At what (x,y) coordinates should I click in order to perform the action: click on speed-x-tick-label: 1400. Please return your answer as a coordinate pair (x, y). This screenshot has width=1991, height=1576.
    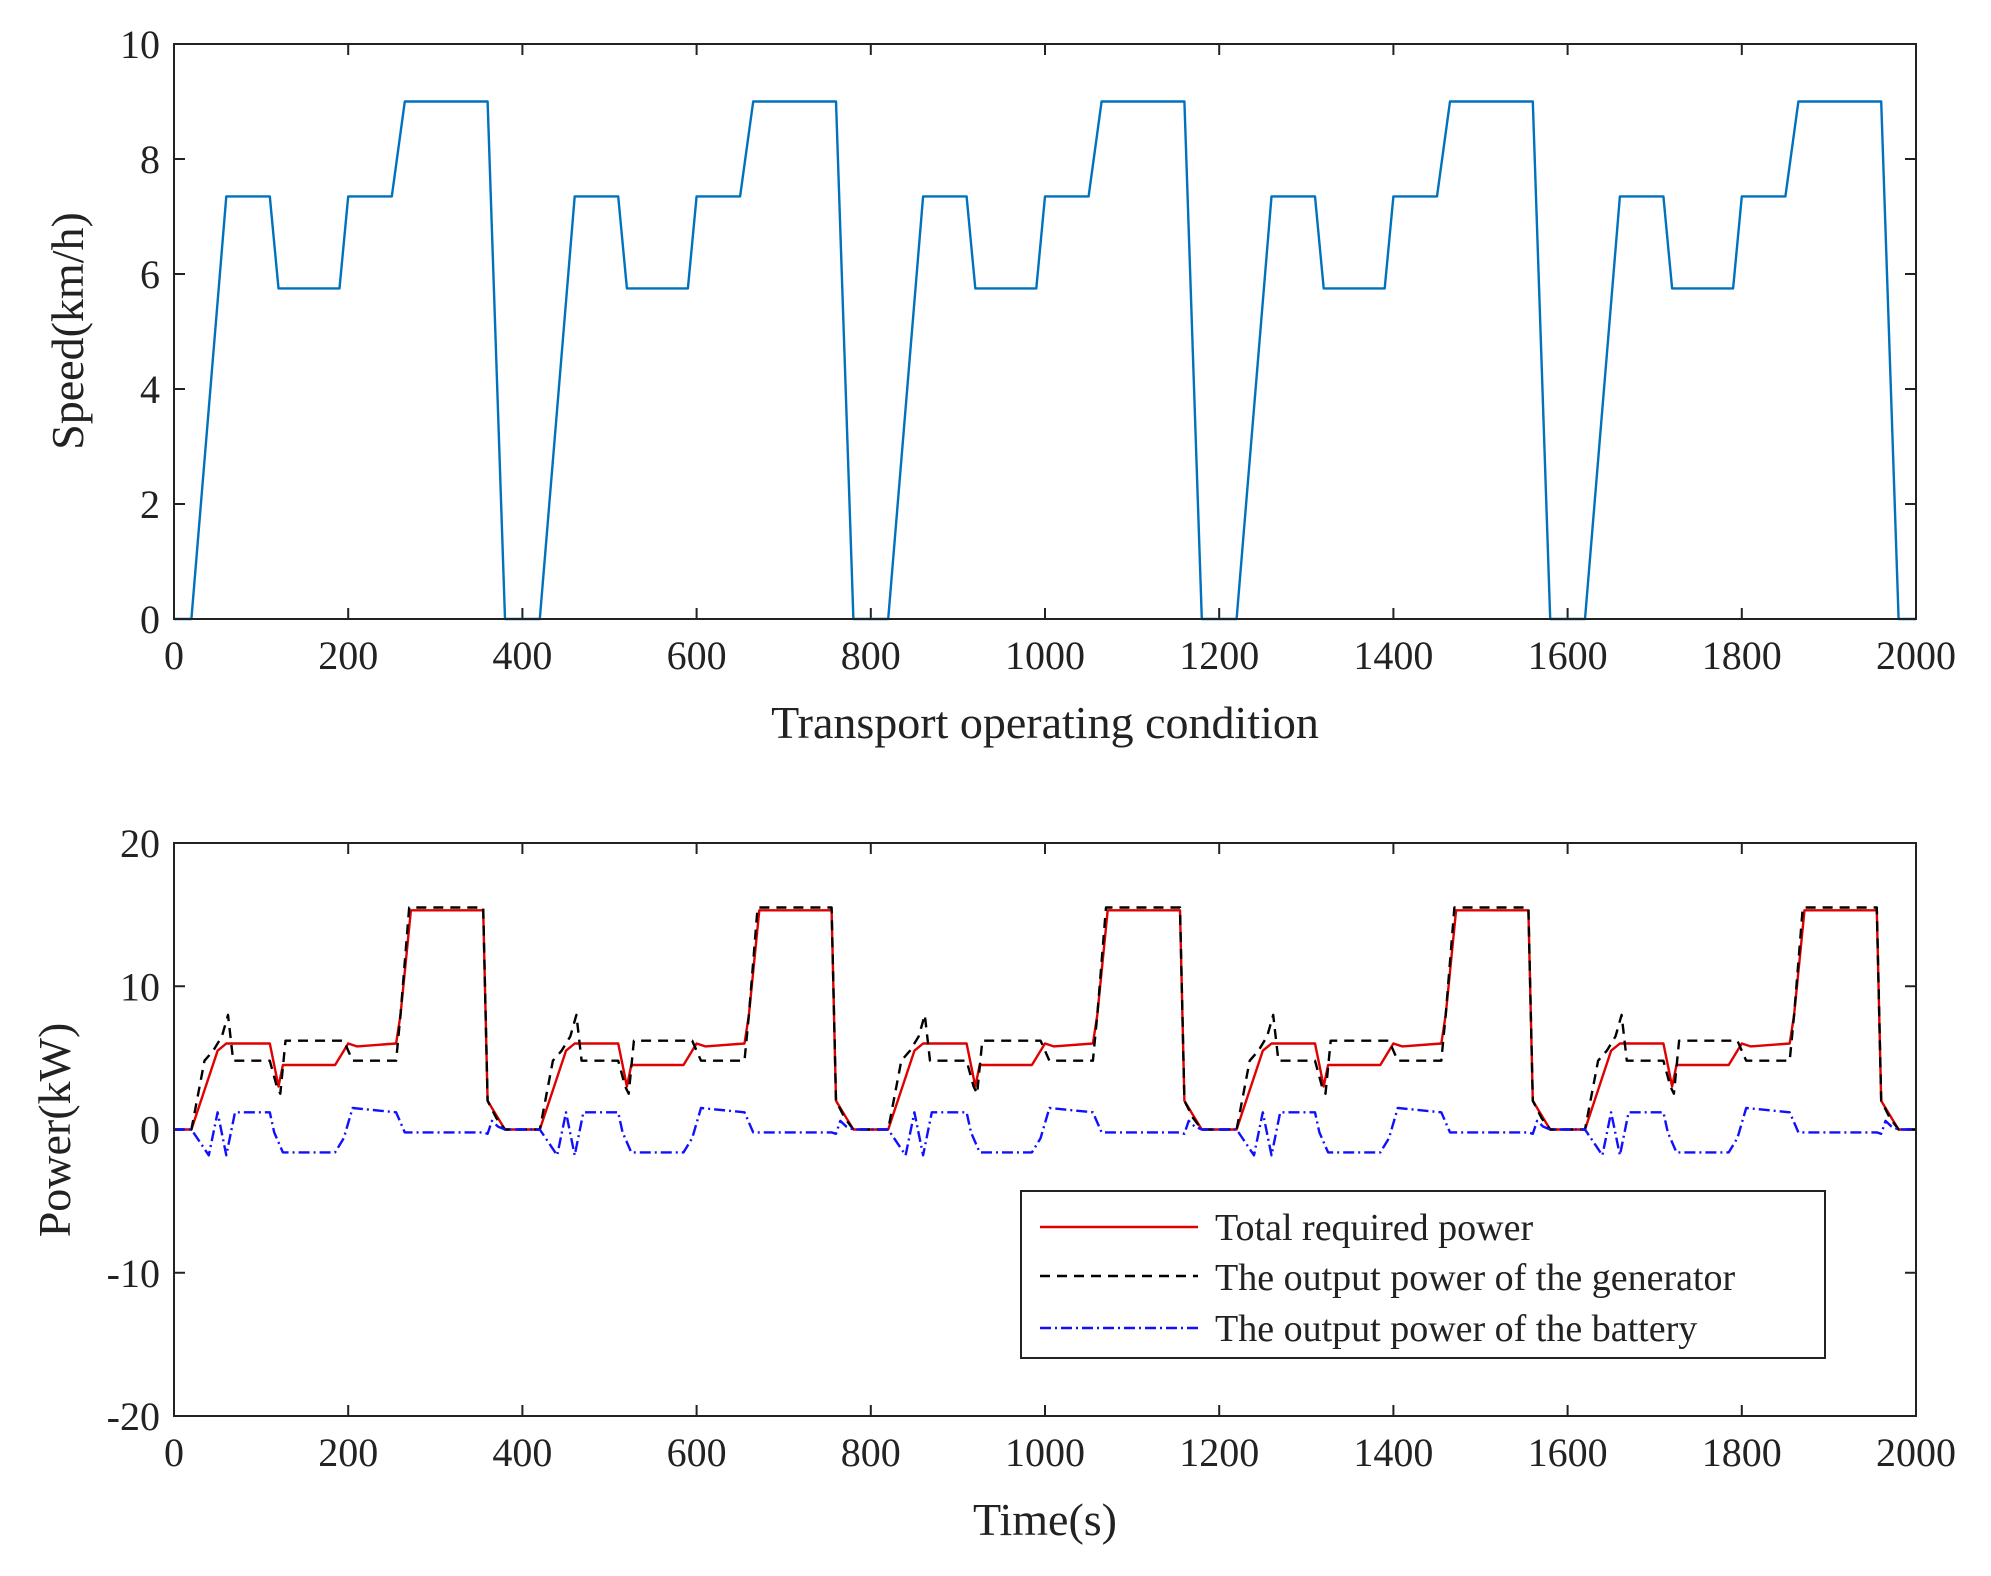
    Looking at the image, I should click on (1393, 655).